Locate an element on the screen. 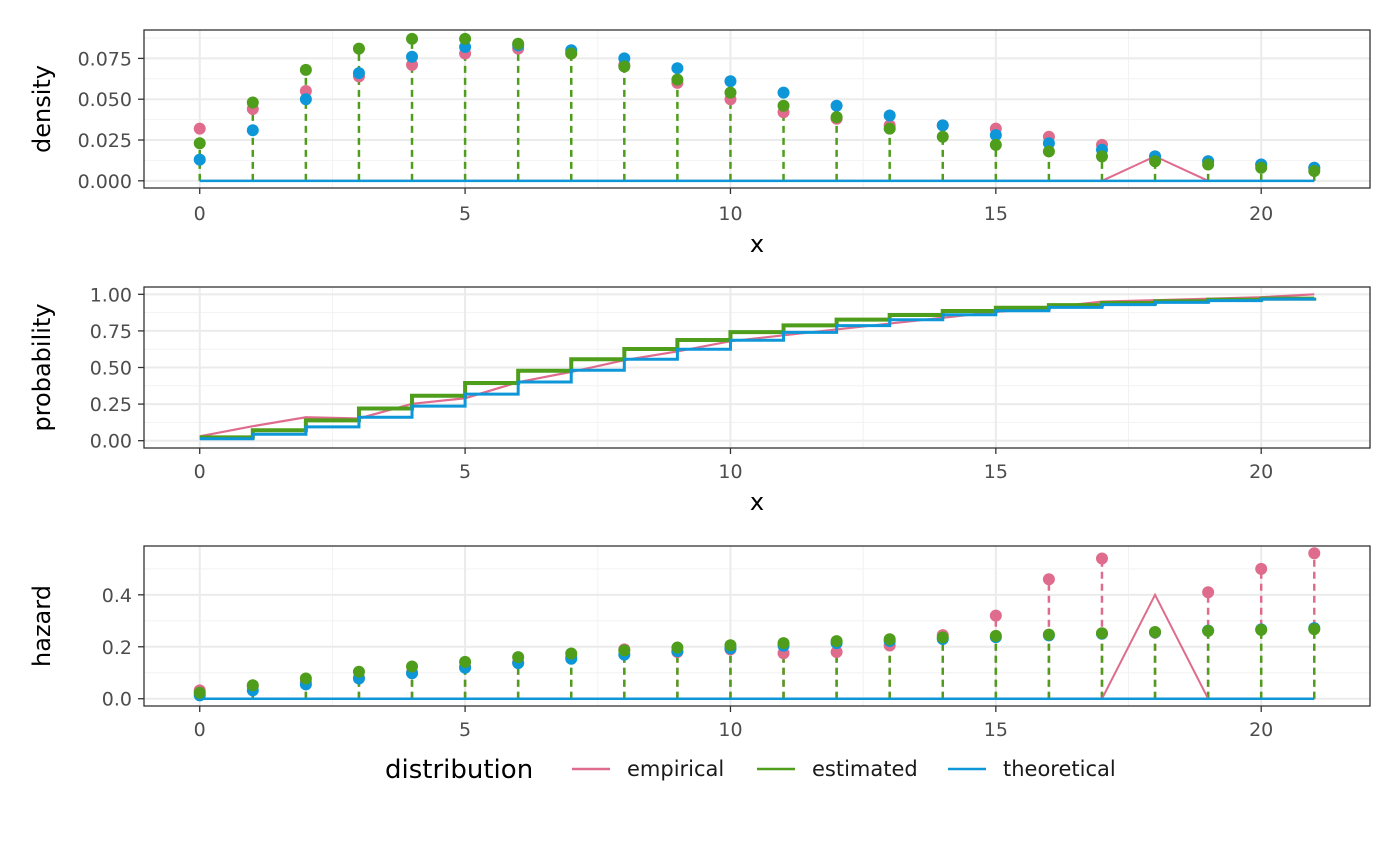  y-tick-label: 0.000 is located at coordinates (105, 182).